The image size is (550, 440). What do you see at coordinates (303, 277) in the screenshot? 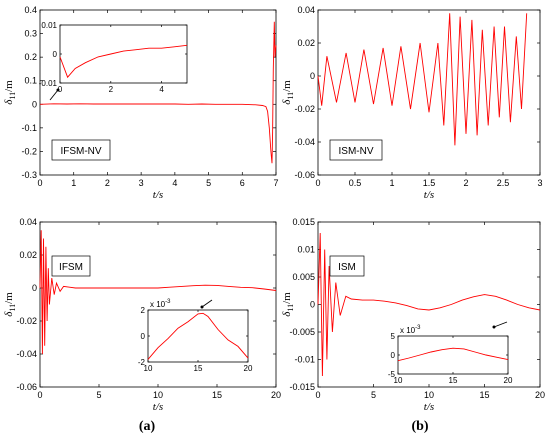
I see `y-tick-label: 0.005` at bounding box center [303, 277].